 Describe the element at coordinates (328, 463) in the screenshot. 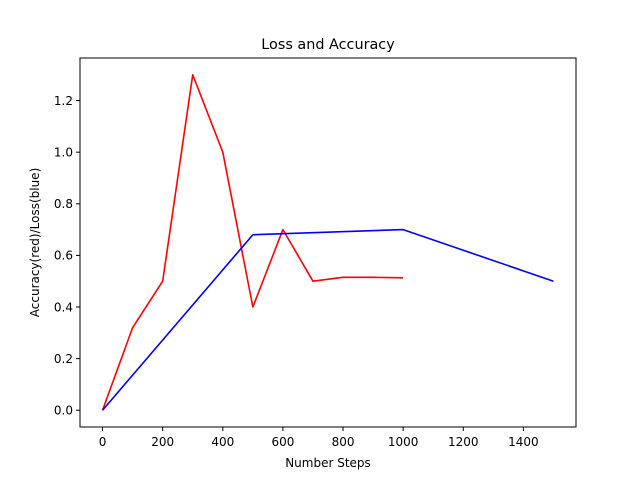

I see `x-axis-label: Number Steps` at that location.